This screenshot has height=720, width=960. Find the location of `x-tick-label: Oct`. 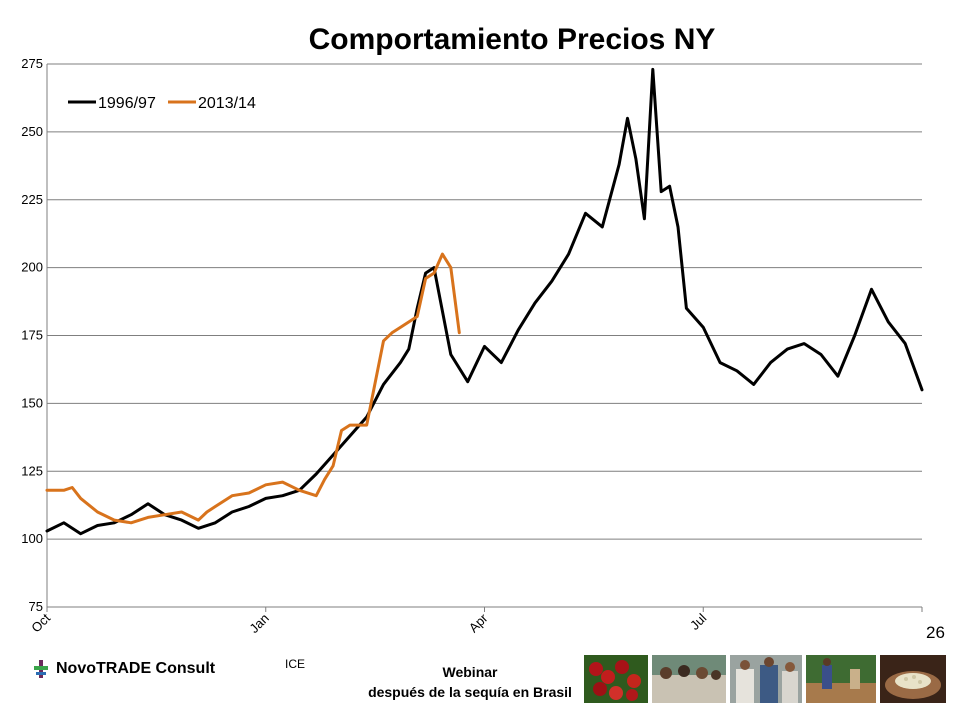

x-tick-label: Oct is located at coordinates (40, 622).